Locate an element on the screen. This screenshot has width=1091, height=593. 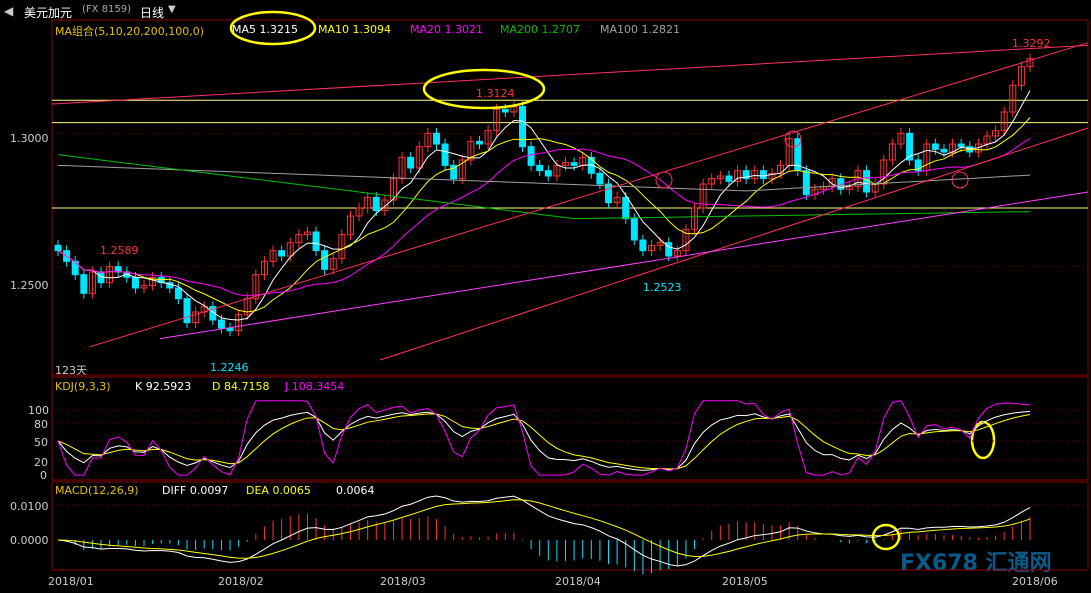
macd-dea-line is located at coordinates (544, 529).